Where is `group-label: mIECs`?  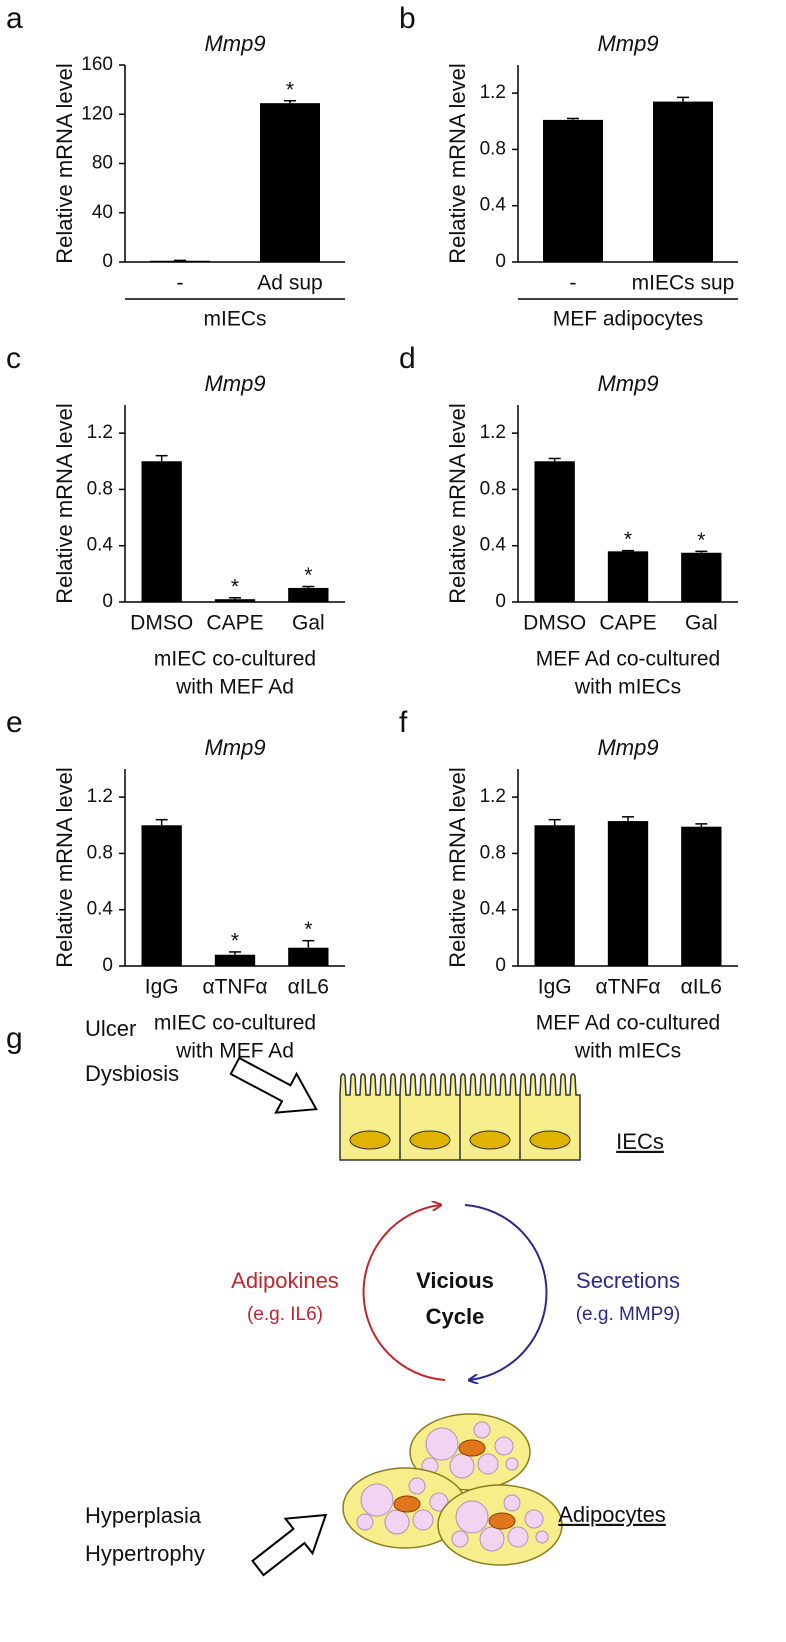
group-label: mIECs is located at coordinates (235, 319).